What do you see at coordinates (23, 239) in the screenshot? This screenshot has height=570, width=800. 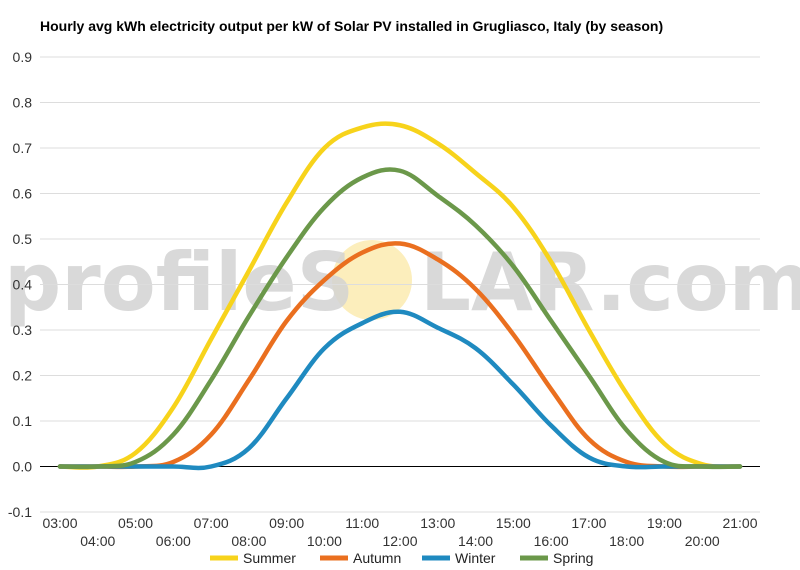 I see `y-tick-label: 0.5` at bounding box center [23, 239].